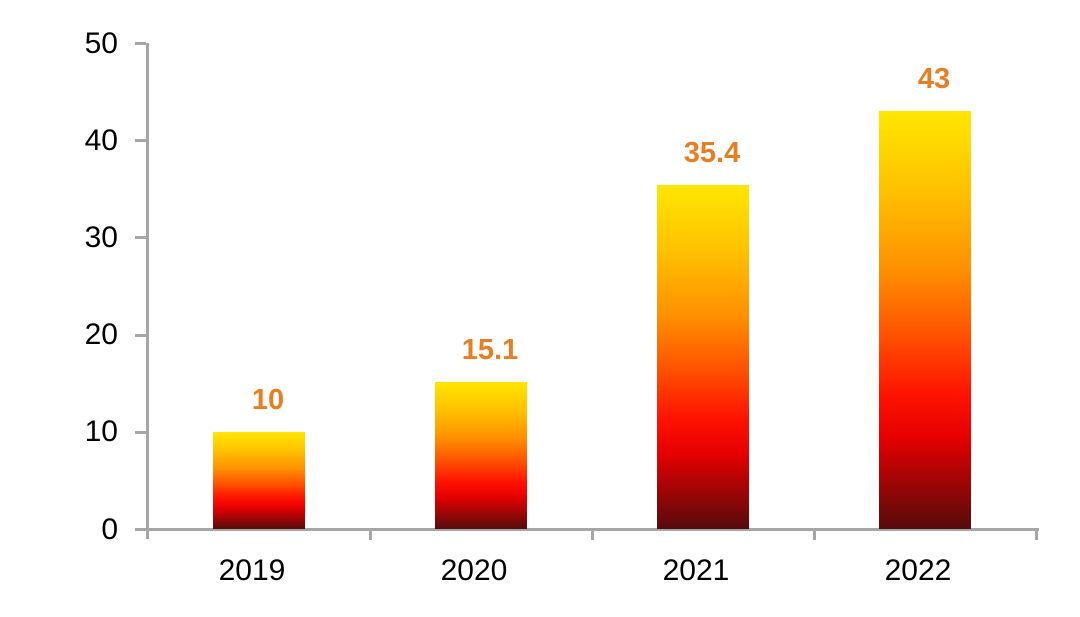 Image resolution: width=1080 pixels, height=617 pixels. Describe the element at coordinates (925, 320) in the screenshot. I see `bar-2022` at that location.